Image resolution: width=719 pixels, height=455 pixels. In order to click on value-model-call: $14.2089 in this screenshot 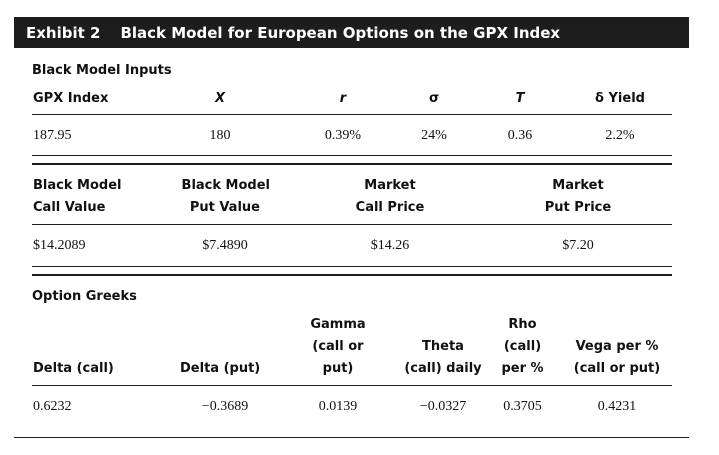, I will do `click(59, 245)`.